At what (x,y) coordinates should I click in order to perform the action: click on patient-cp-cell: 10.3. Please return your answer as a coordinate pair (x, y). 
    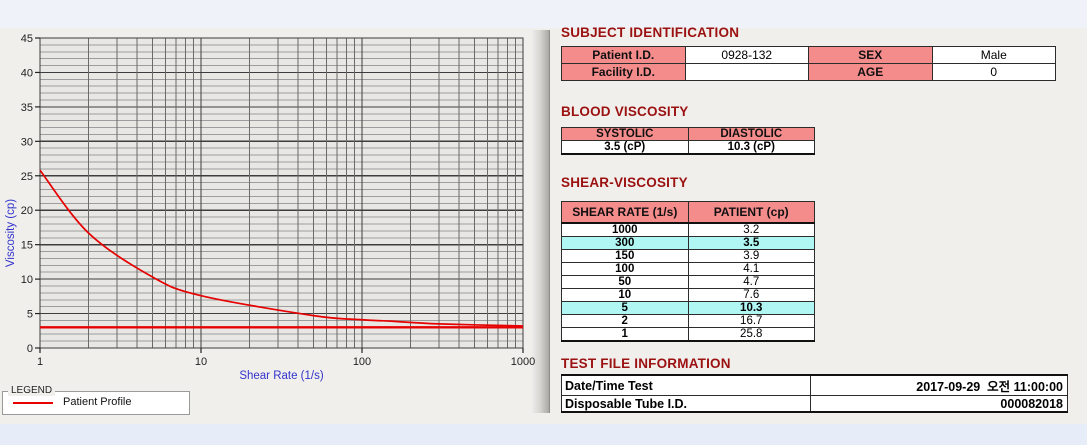
    Looking at the image, I should click on (751, 308).